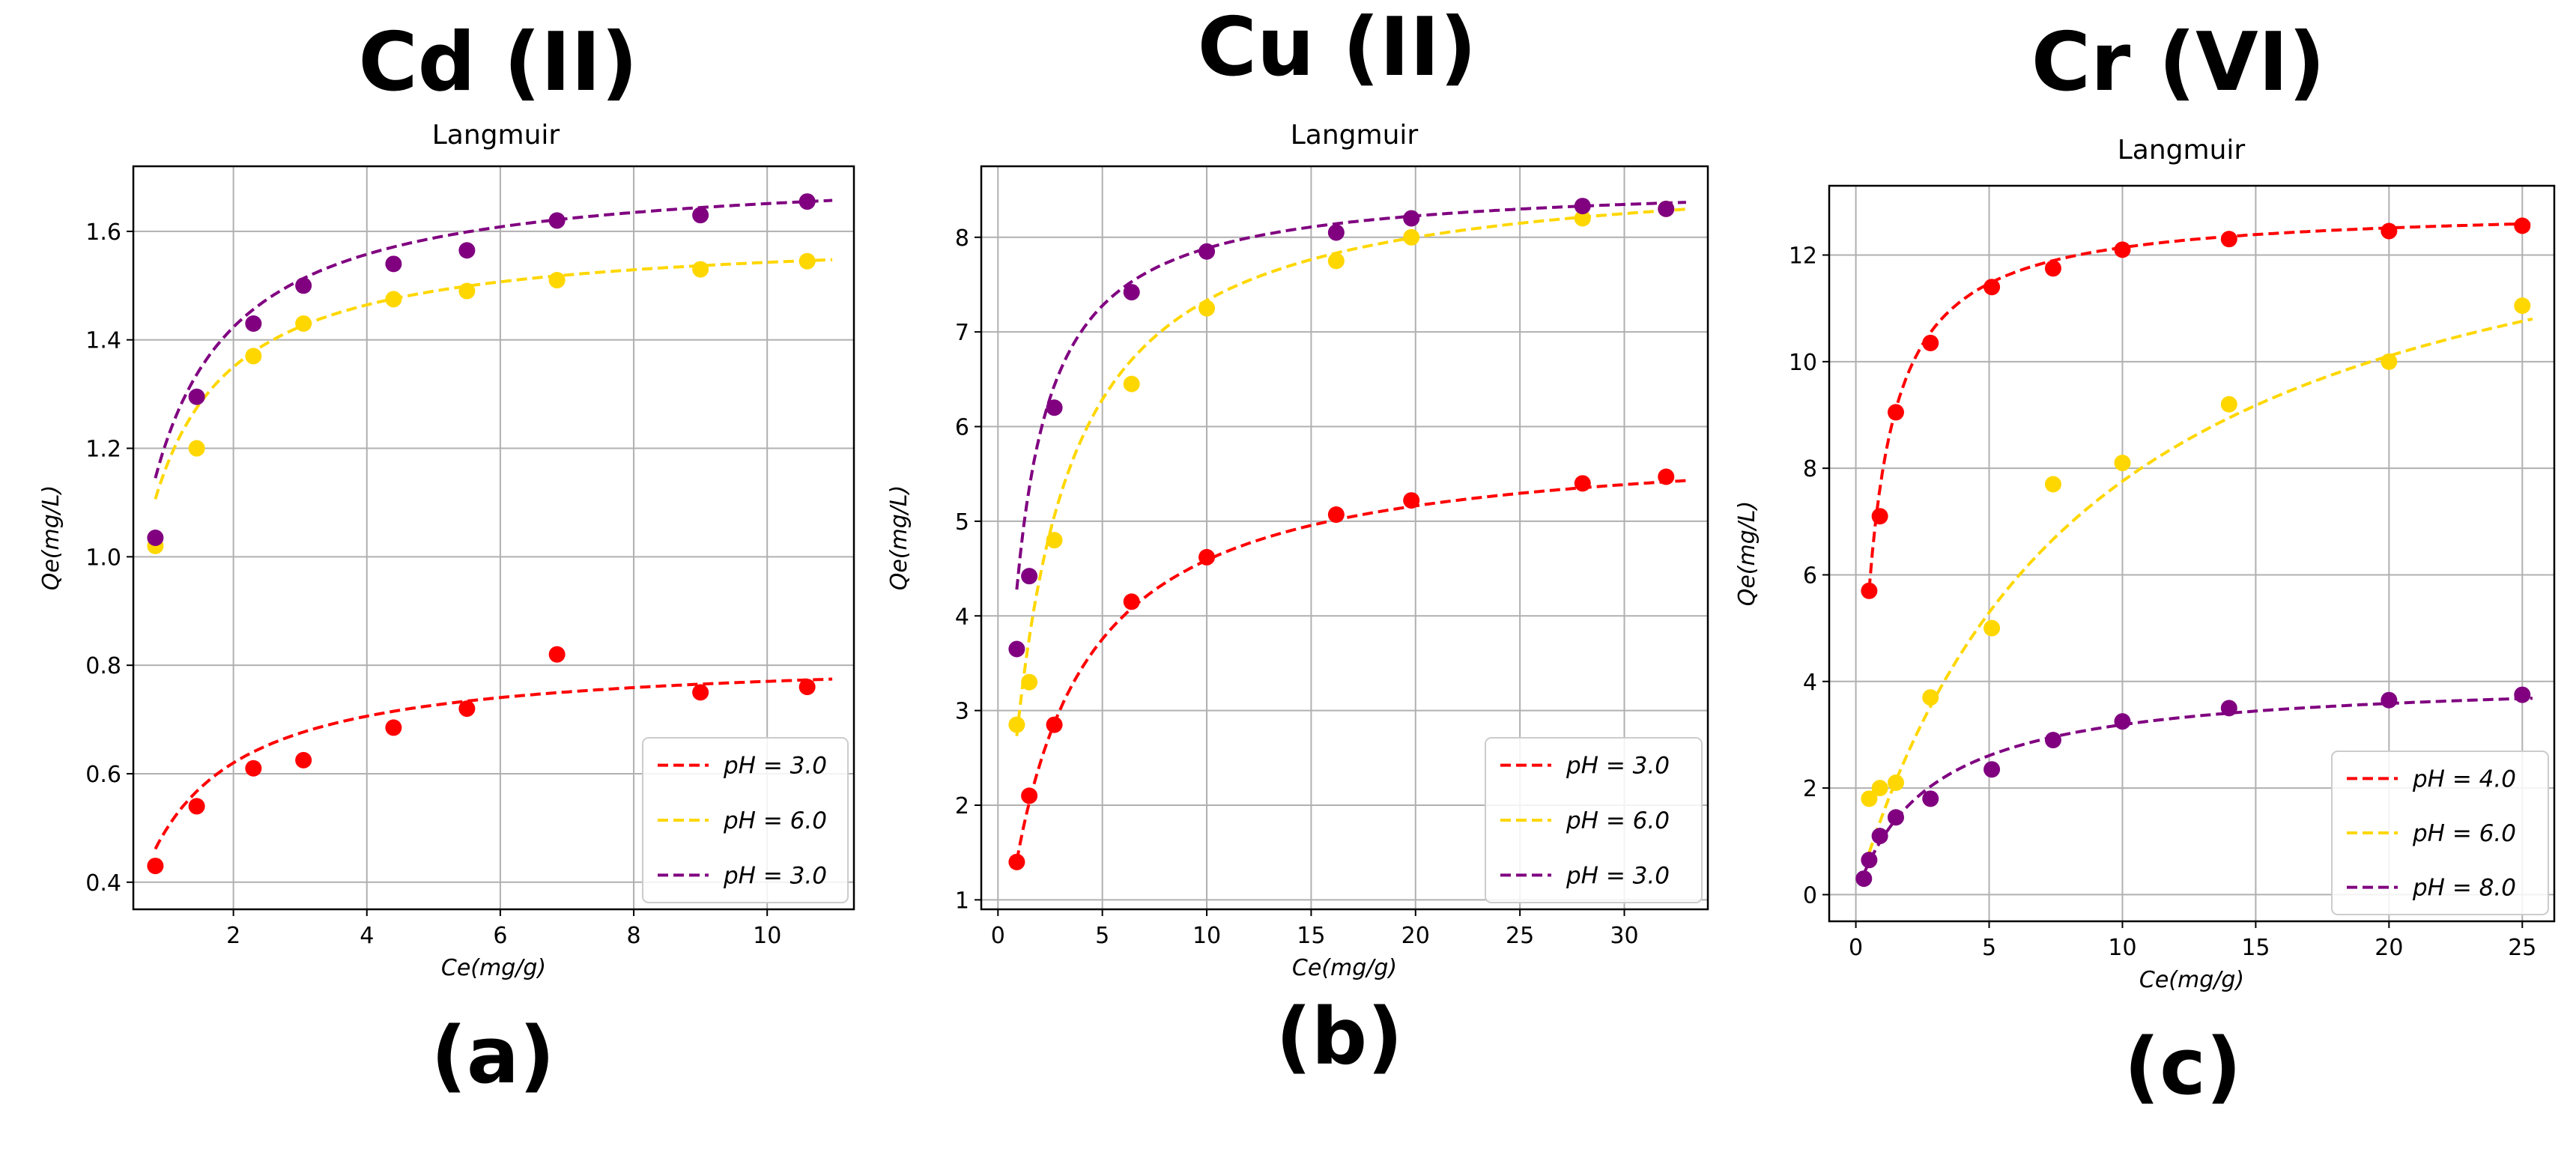 The width and height of the screenshot is (2576, 1152). I want to click on x-axis-label: Ce(mg/g), so click(1344, 968).